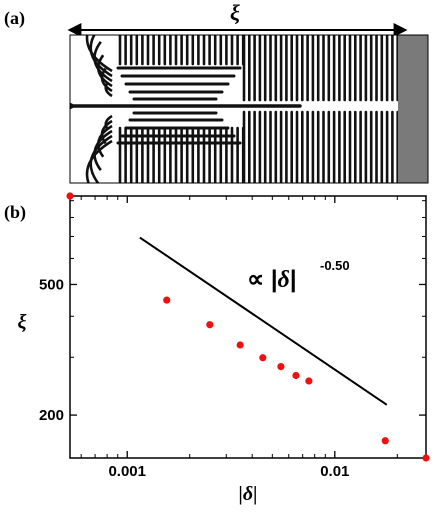 Image resolution: width=436 pixels, height=516 pixels. What do you see at coordinates (15, 212) in the screenshot?
I see `panel-b-label: (b)` at bounding box center [15, 212].